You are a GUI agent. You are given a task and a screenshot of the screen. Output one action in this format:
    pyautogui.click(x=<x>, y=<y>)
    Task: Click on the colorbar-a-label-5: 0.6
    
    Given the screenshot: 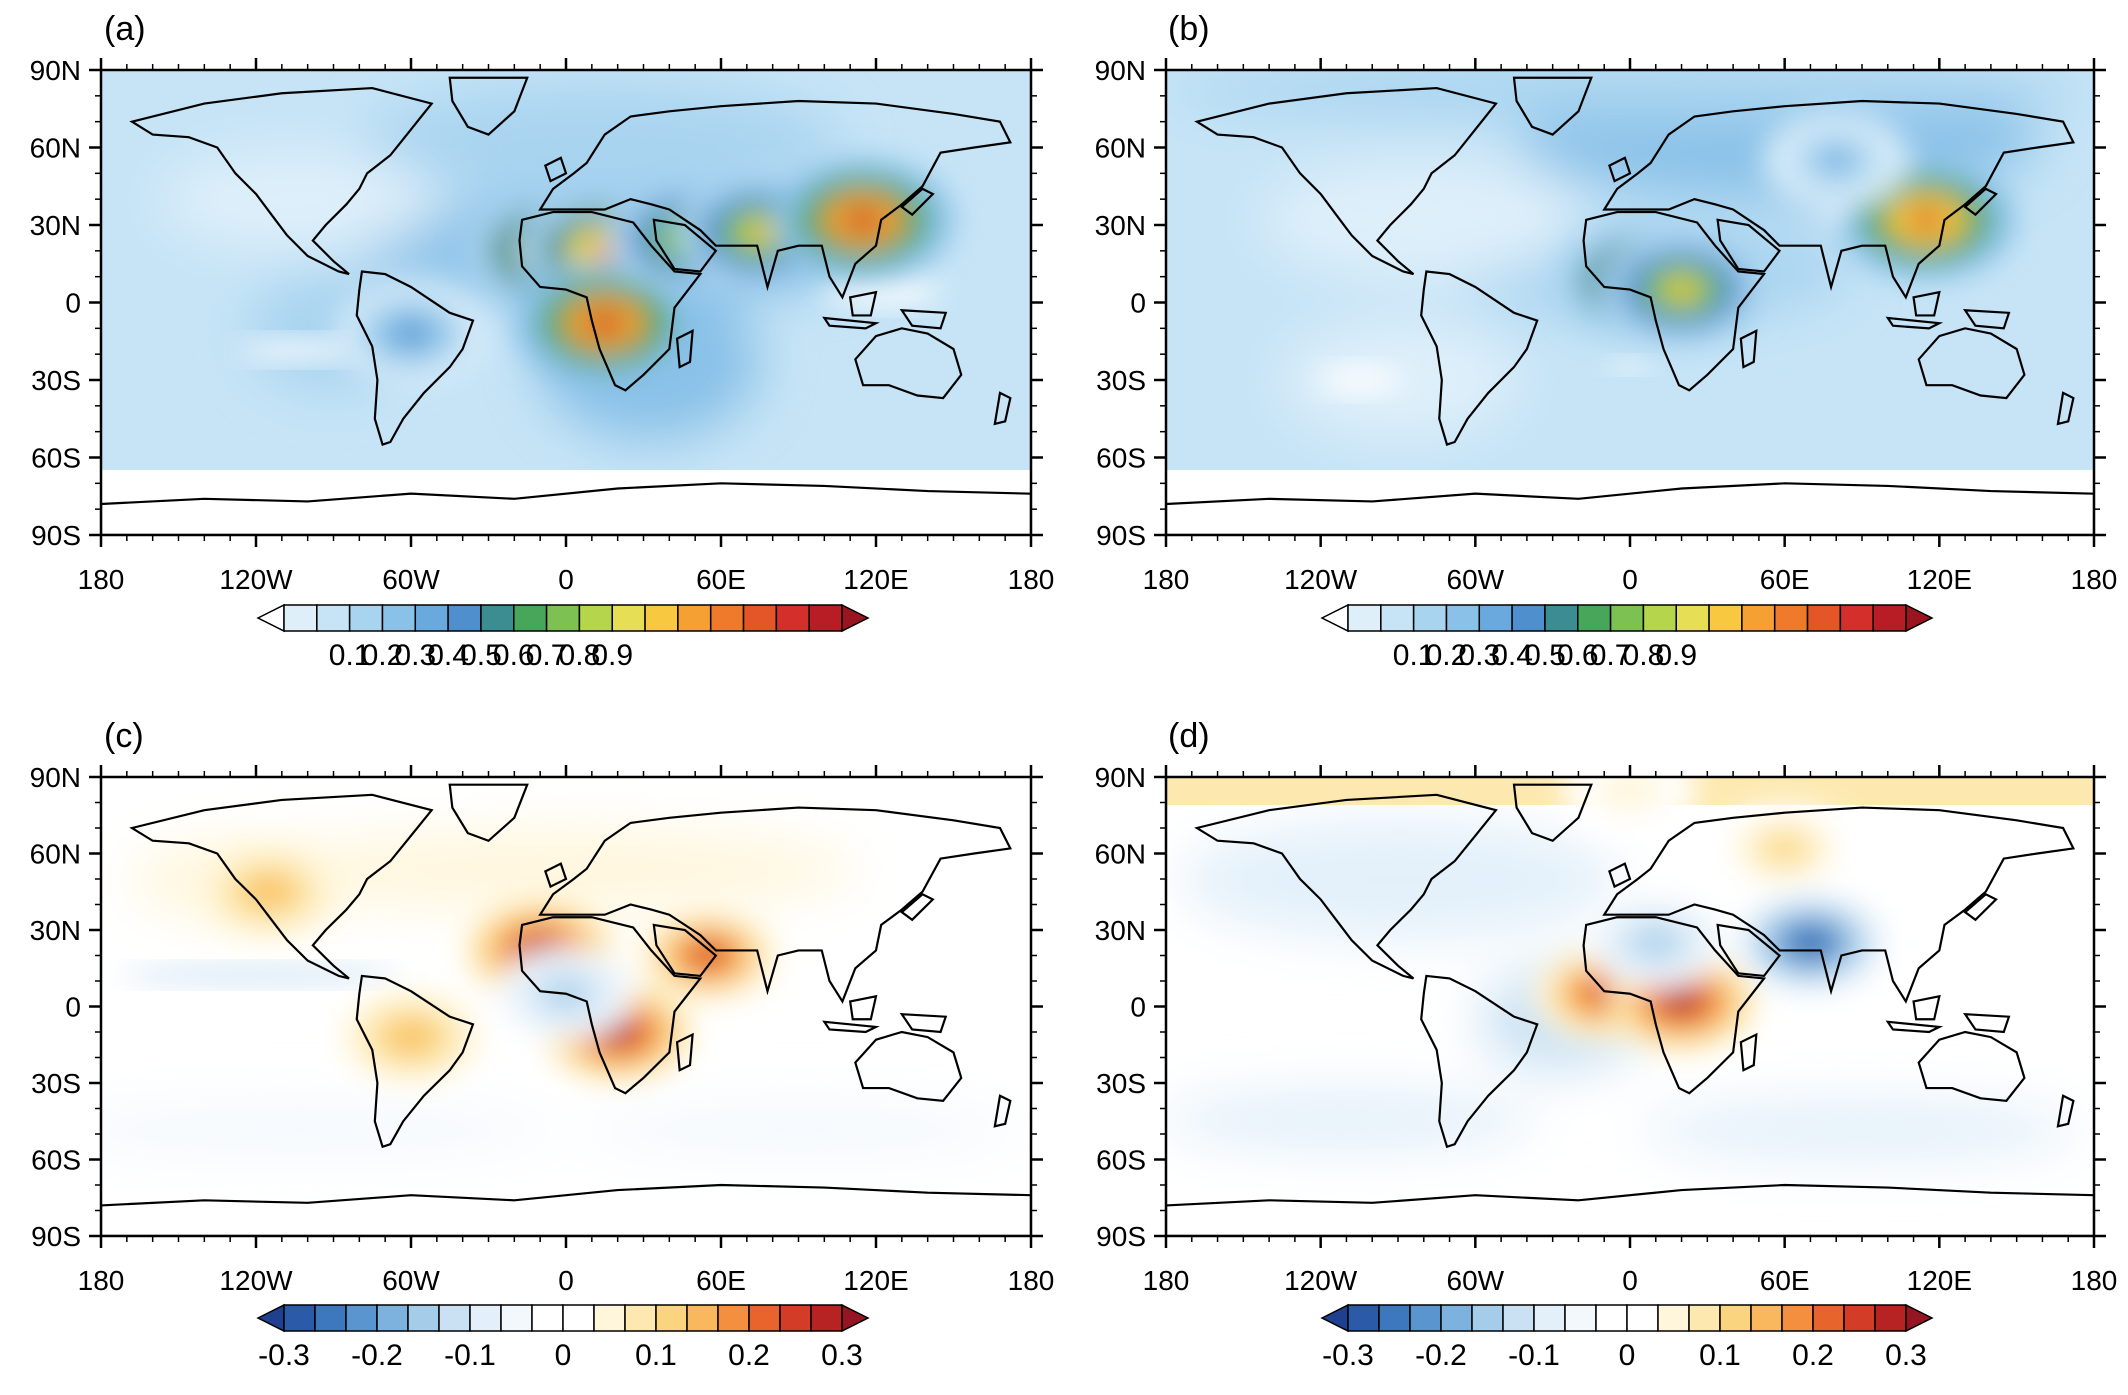 What is the action you would take?
    pyautogui.click(x=514, y=655)
    